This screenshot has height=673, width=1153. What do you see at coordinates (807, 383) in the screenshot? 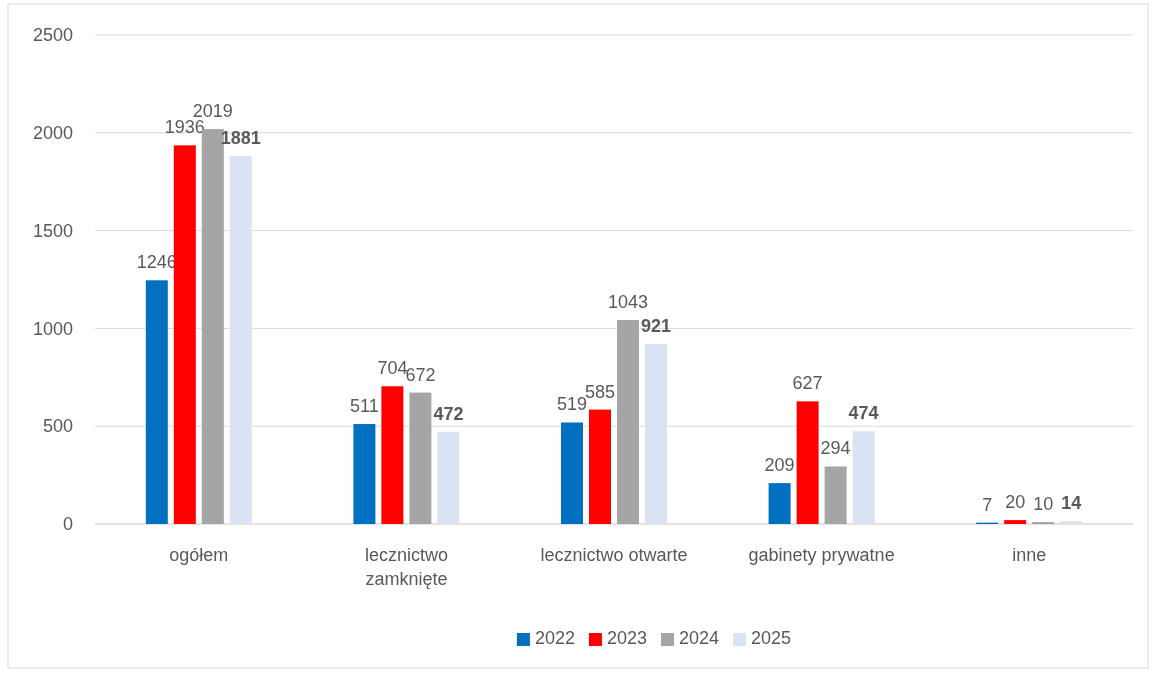
I see `data-label: 627` at bounding box center [807, 383].